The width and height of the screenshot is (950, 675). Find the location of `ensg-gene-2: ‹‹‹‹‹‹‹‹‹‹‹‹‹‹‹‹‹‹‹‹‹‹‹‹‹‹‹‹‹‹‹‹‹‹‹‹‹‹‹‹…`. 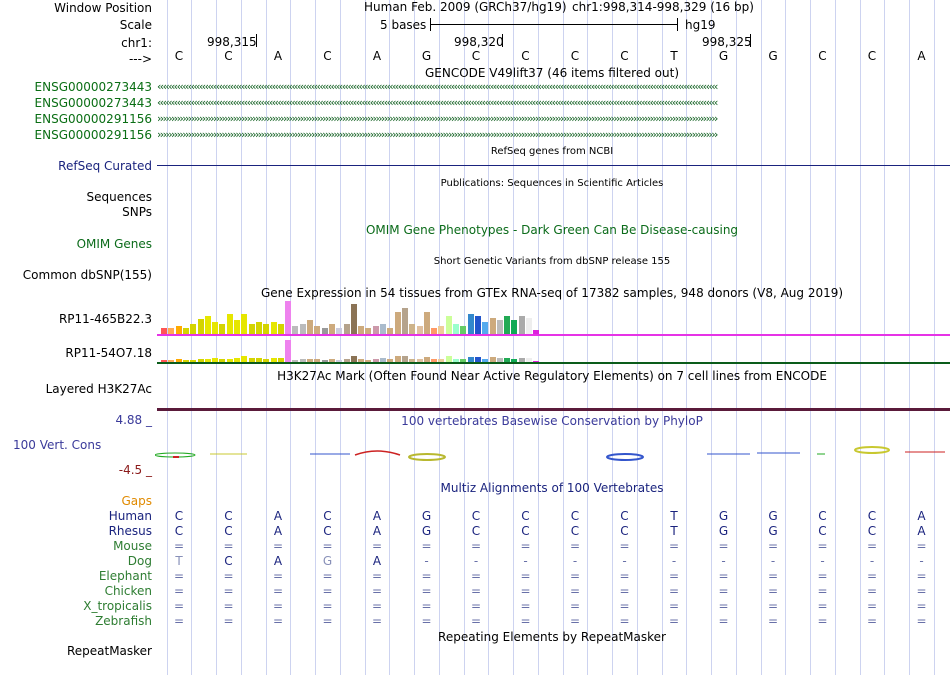

ensg-gene-2: ‹‹‹‹‹‹‹‹‹‹‹‹‹‹‹‹‹‹‹‹‹‹‹‹‹‹‹‹‹‹‹‹‹‹‹‹‹‹‹‹… is located at coordinates (437, 103).